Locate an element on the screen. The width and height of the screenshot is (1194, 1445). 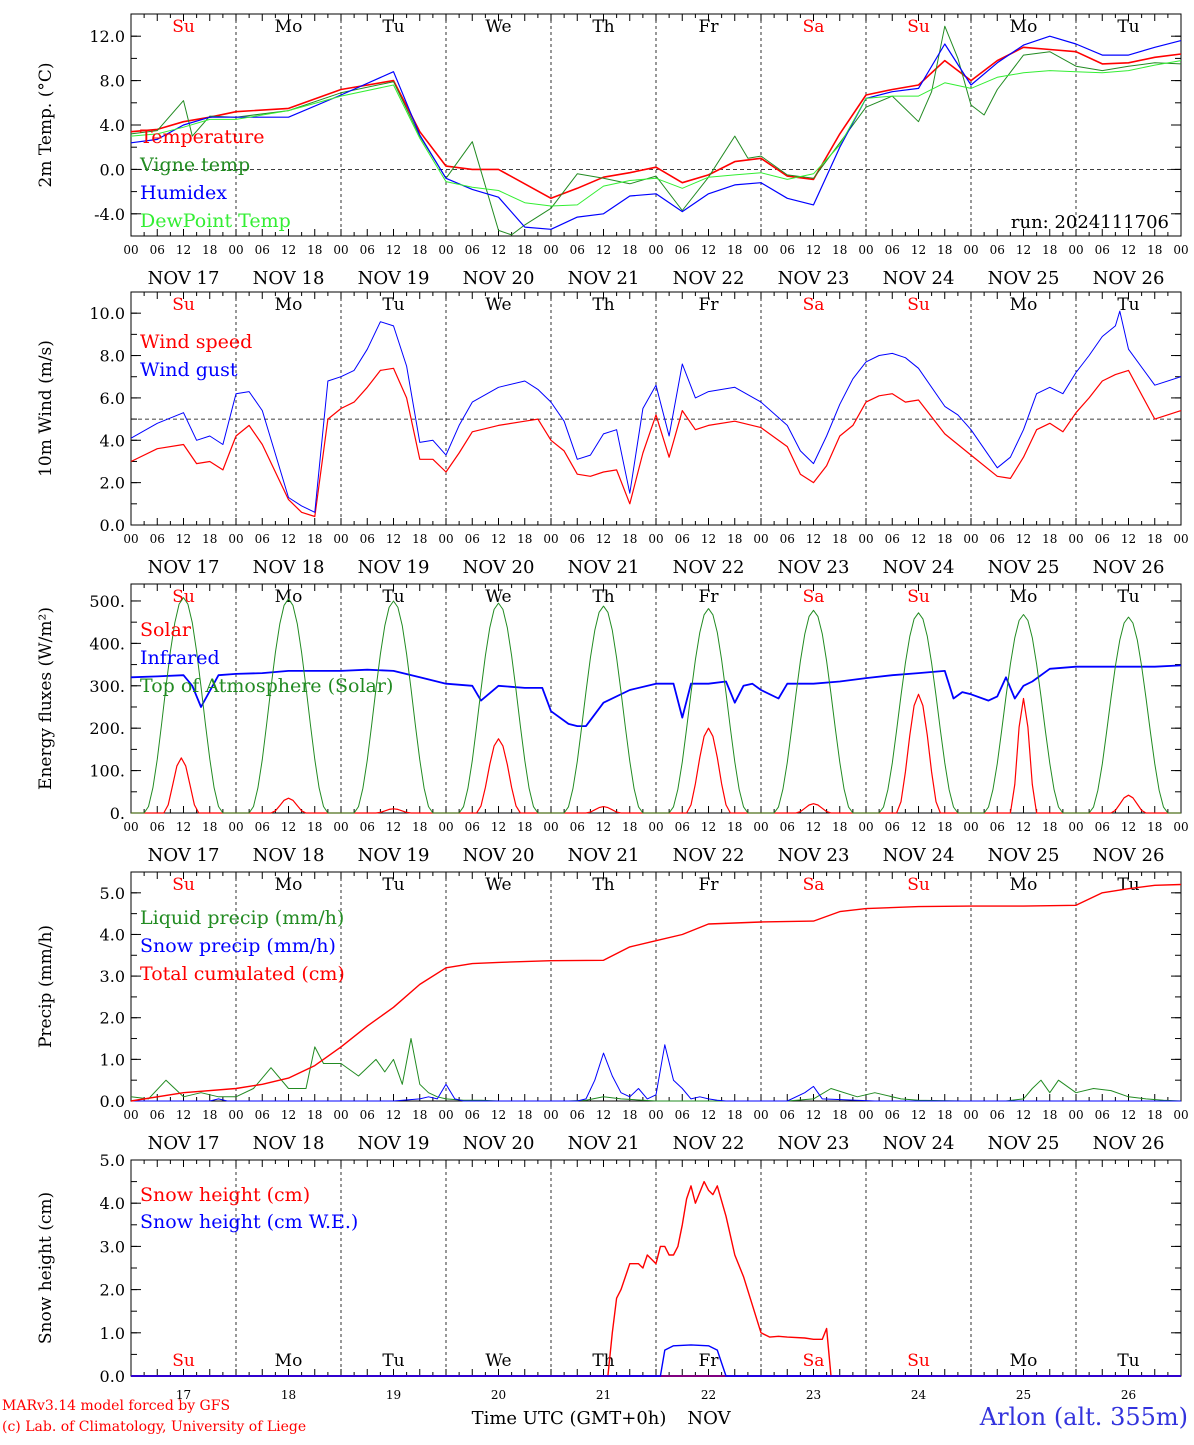
day-number-label: 22 is located at coordinates (708, 1395).